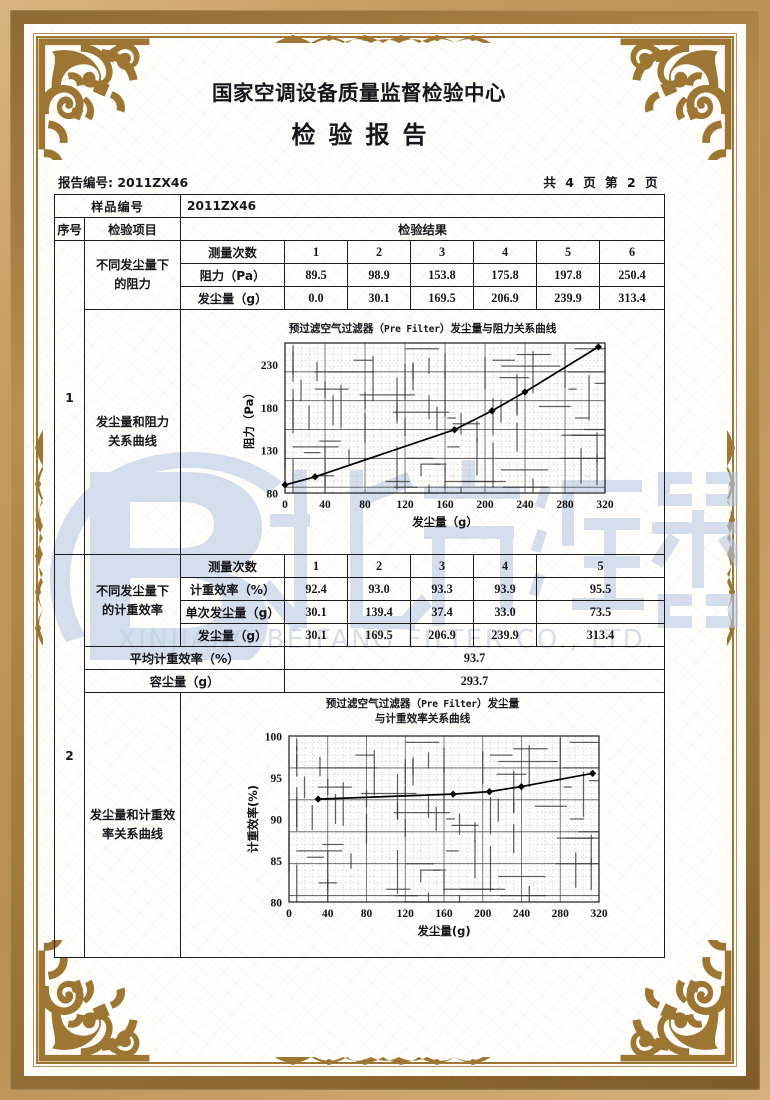  Describe the element at coordinates (359, 93) in the screenshot. I see `organization-title: 国家空调设备质量监督检验中心` at that location.